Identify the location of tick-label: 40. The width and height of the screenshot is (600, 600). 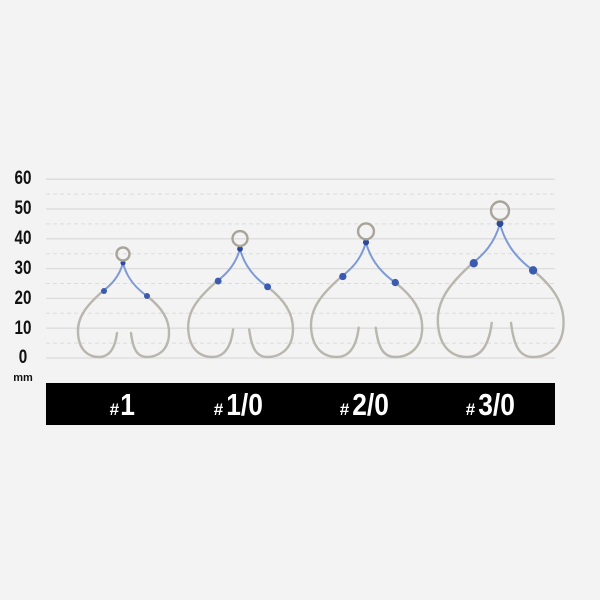
(23, 238).